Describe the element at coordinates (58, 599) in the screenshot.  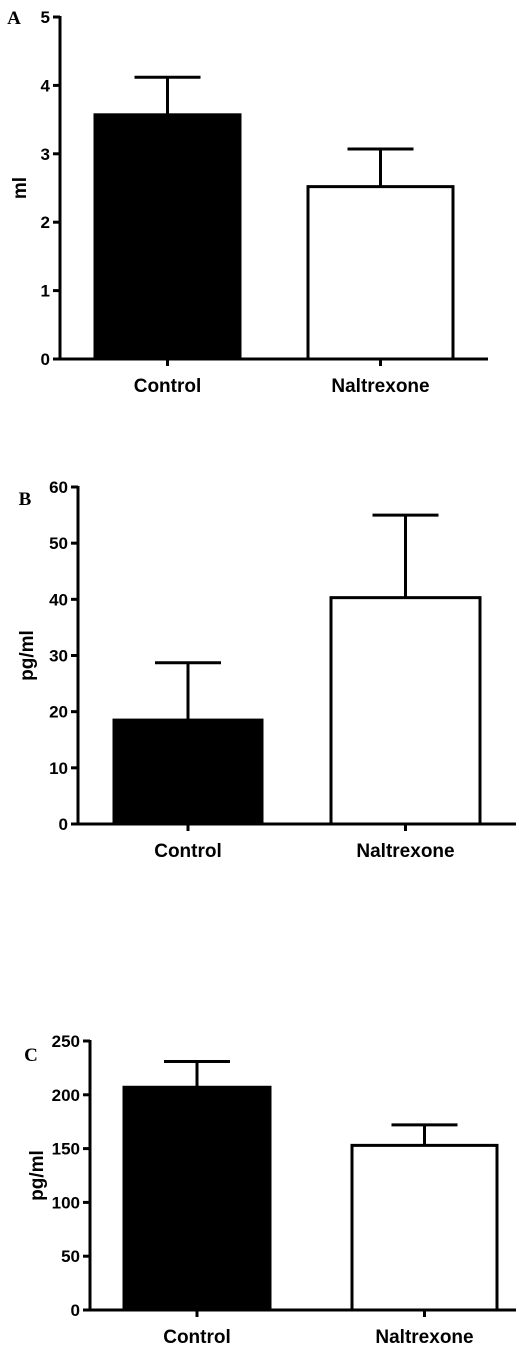
I see `y-tick-label: 40` at that location.